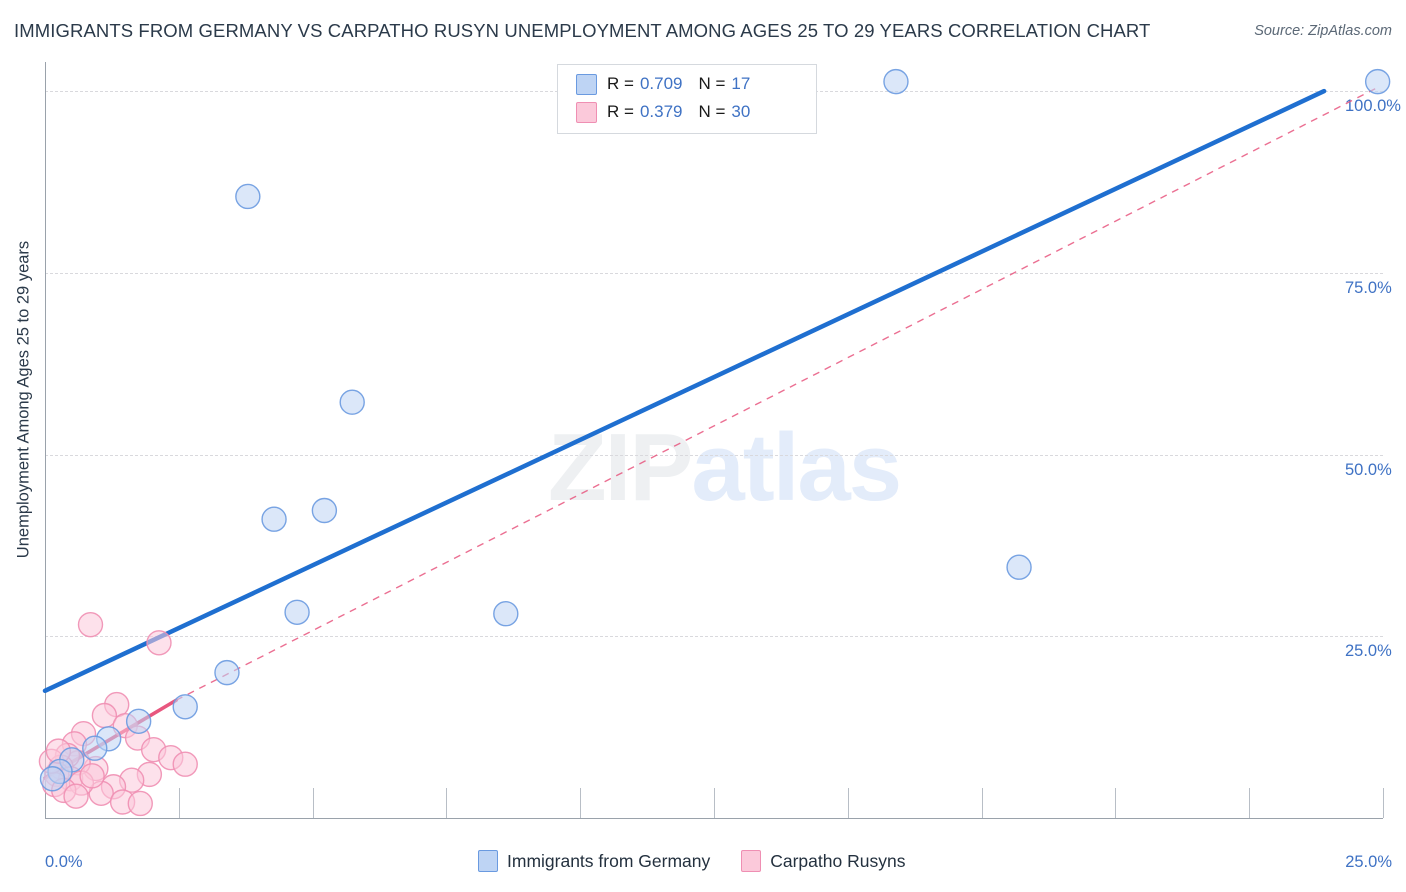 The height and width of the screenshot is (892, 1406). I want to click on series-swatch-rusyns, so click(751, 861).